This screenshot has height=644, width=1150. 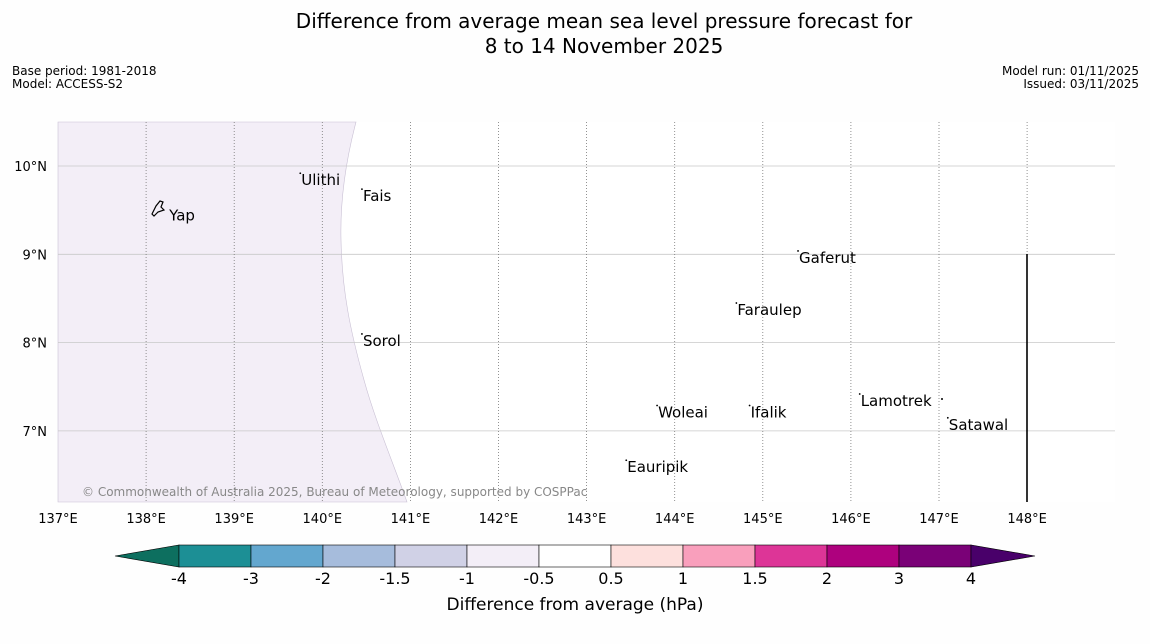 What do you see at coordinates (68, 84) in the screenshot?
I see `model-name: Model: ACCESS-S2` at bounding box center [68, 84].